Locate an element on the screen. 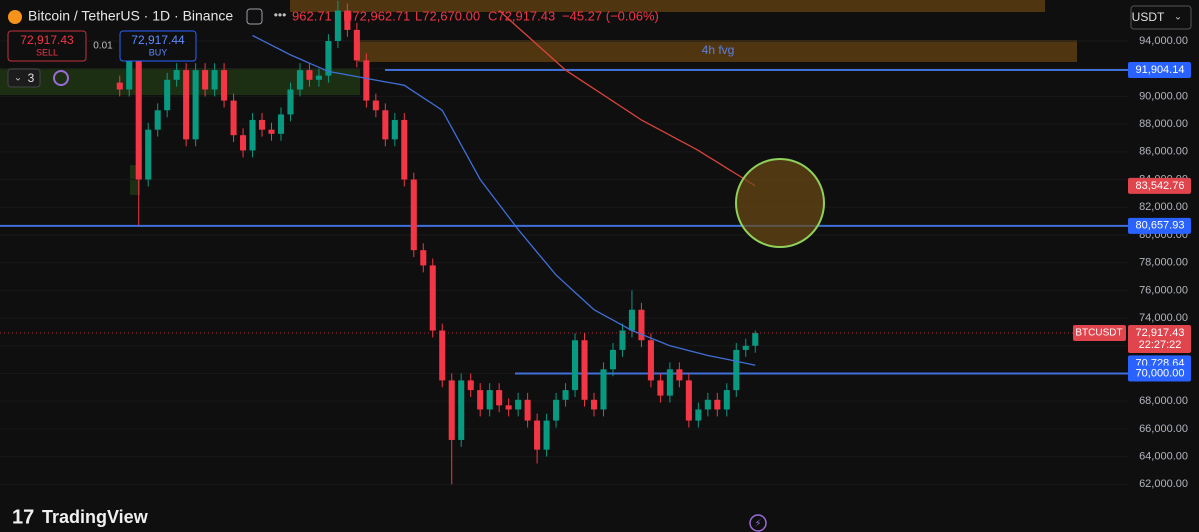 The height and width of the screenshot is (532, 1199). price-tag-label: 83,542.76 is located at coordinates (1160, 186).